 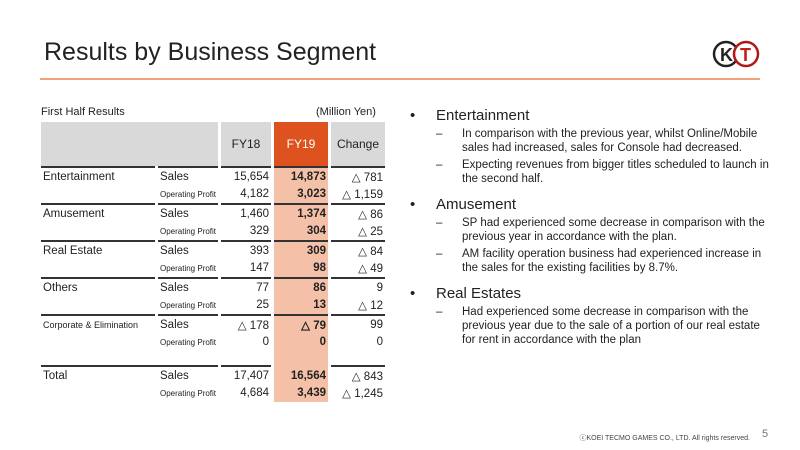 What do you see at coordinates (254, 194) in the screenshot?
I see `fy18-value: 4,182` at bounding box center [254, 194].